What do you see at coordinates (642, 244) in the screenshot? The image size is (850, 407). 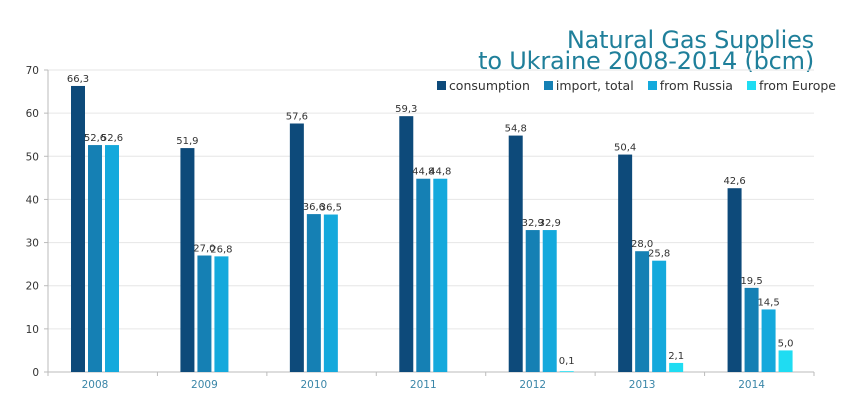 I see `data-label: 28,0` at bounding box center [642, 244].